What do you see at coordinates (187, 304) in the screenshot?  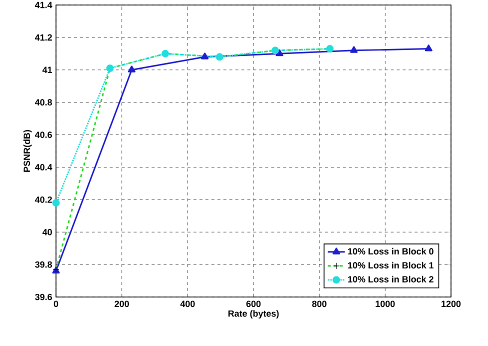 I see `x-tick-label: 400` at bounding box center [187, 304].